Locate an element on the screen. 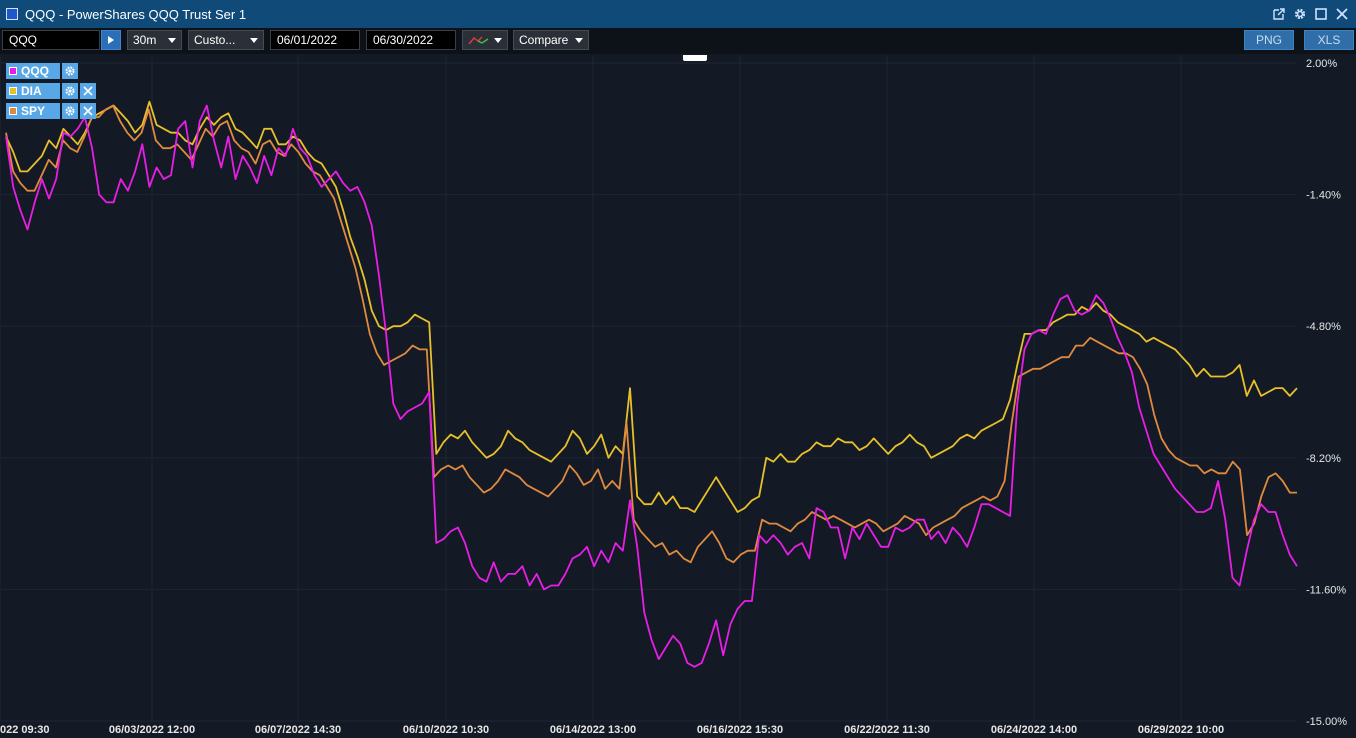 The height and width of the screenshot is (738, 1356). chart-type-dropdown is located at coordinates (485, 40).